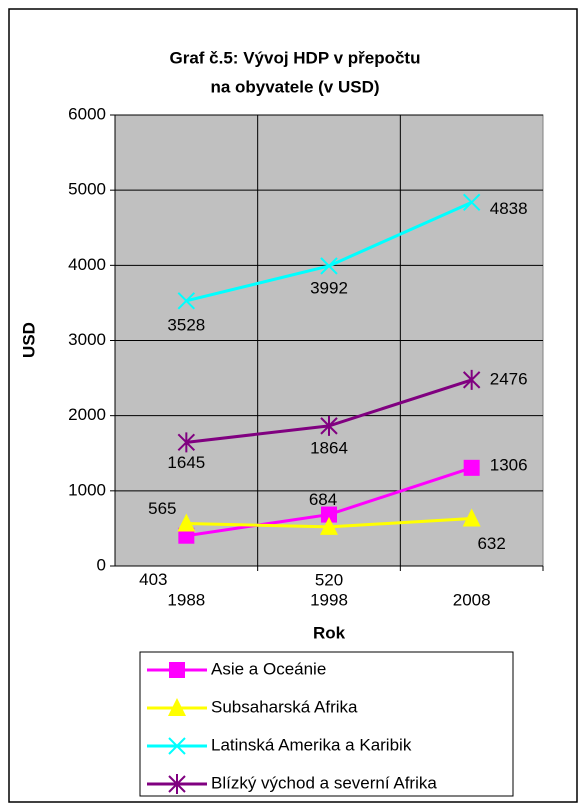 The image size is (586, 811). Describe the element at coordinates (284, 706) in the screenshot. I see `legend-label: Subsaharská Afrika` at that location.